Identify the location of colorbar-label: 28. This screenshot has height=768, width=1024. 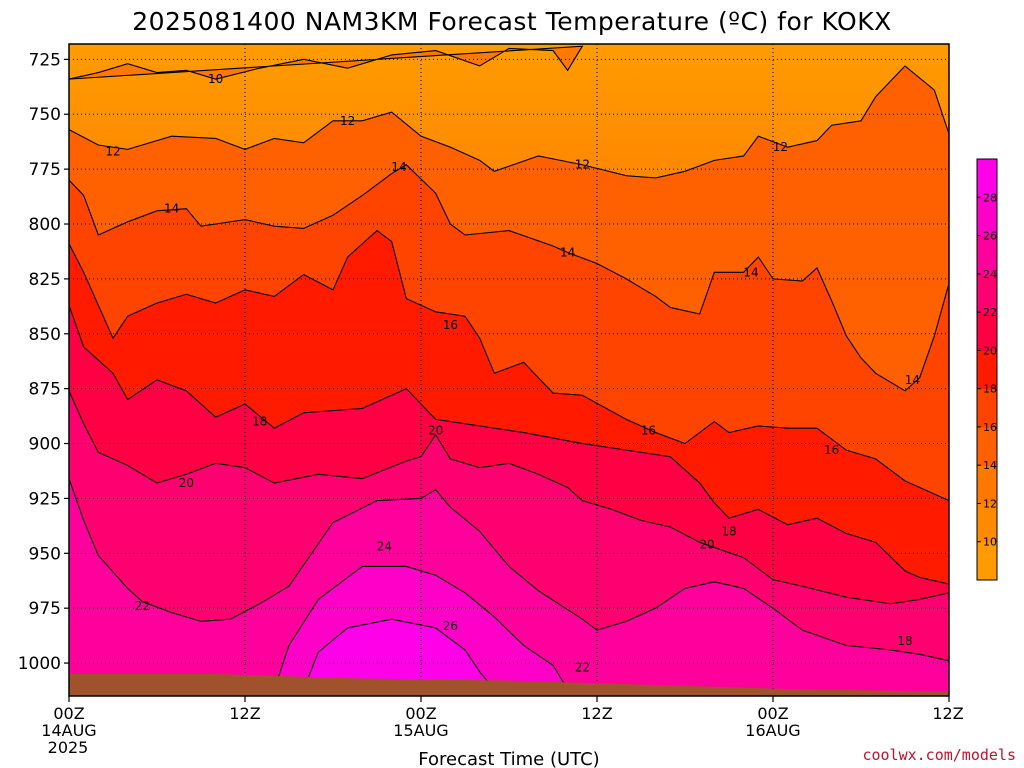
(990, 197).